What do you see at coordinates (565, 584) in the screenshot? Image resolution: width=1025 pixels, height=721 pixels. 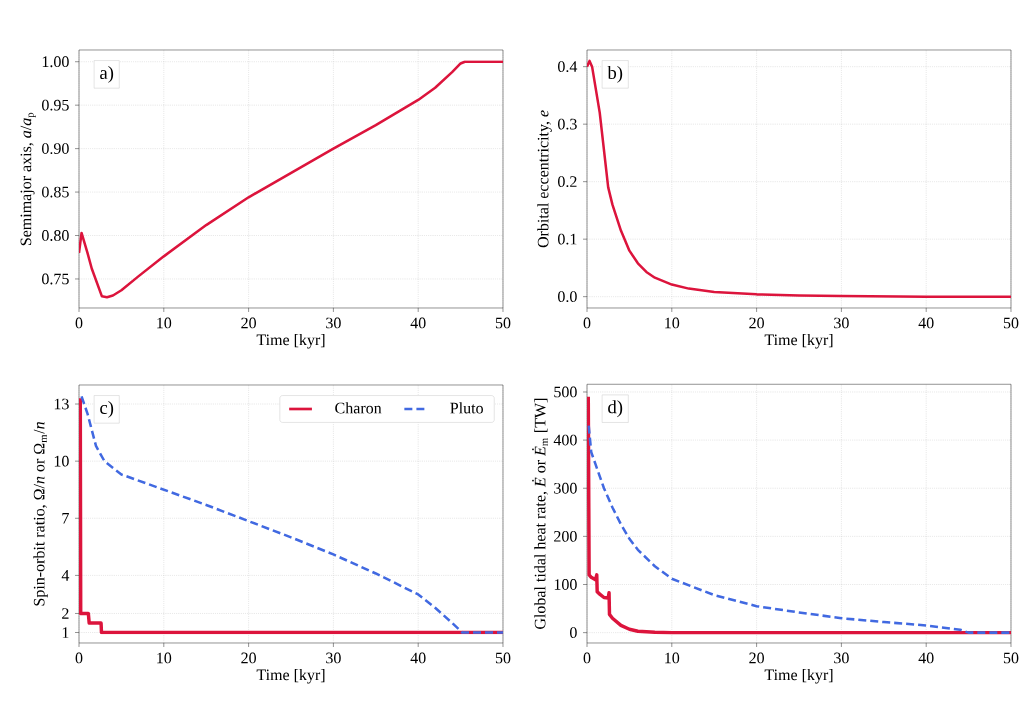 I see `y-tick-label: 100` at bounding box center [565, 584].